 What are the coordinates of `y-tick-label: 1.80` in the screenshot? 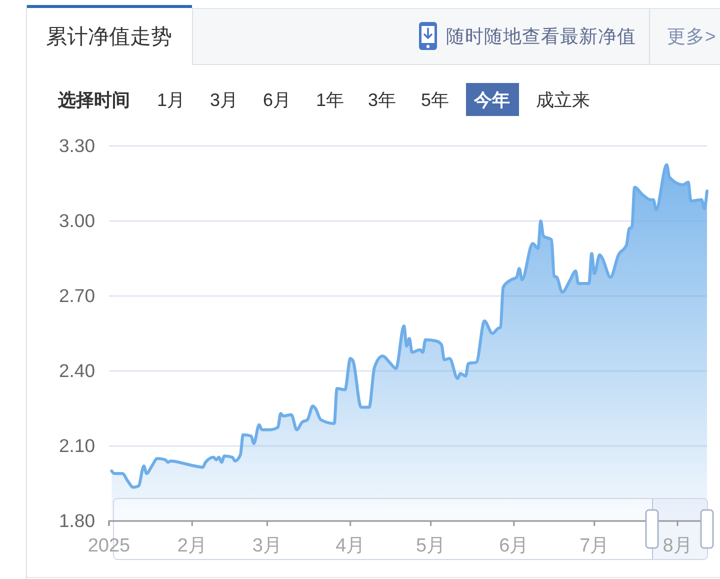 It's located at (76, 520).